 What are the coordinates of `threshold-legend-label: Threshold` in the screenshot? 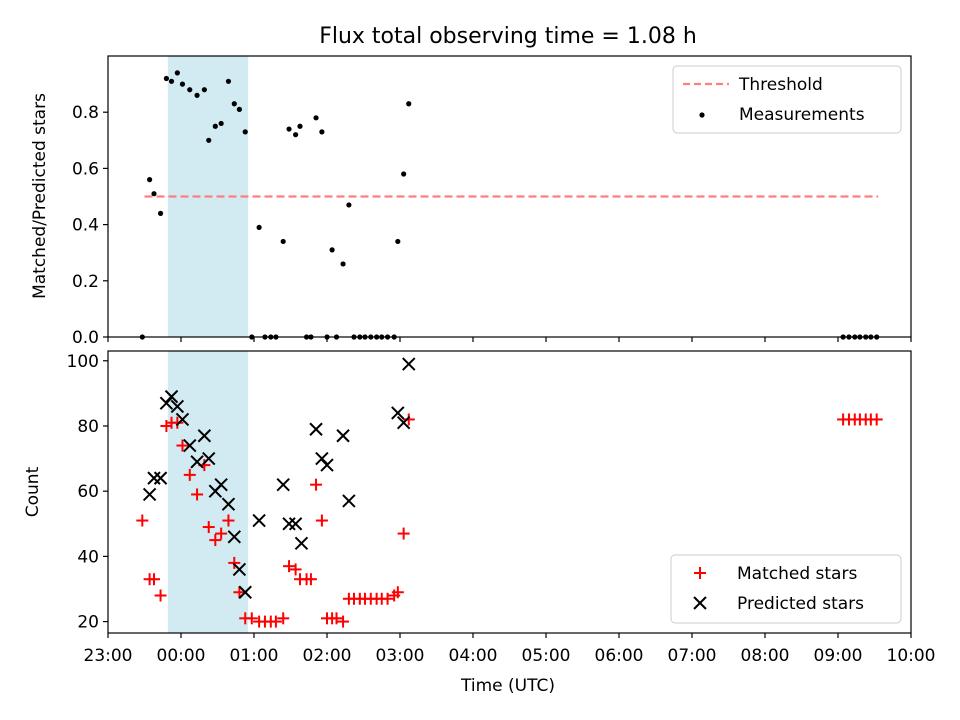 It's located at (780, 85).